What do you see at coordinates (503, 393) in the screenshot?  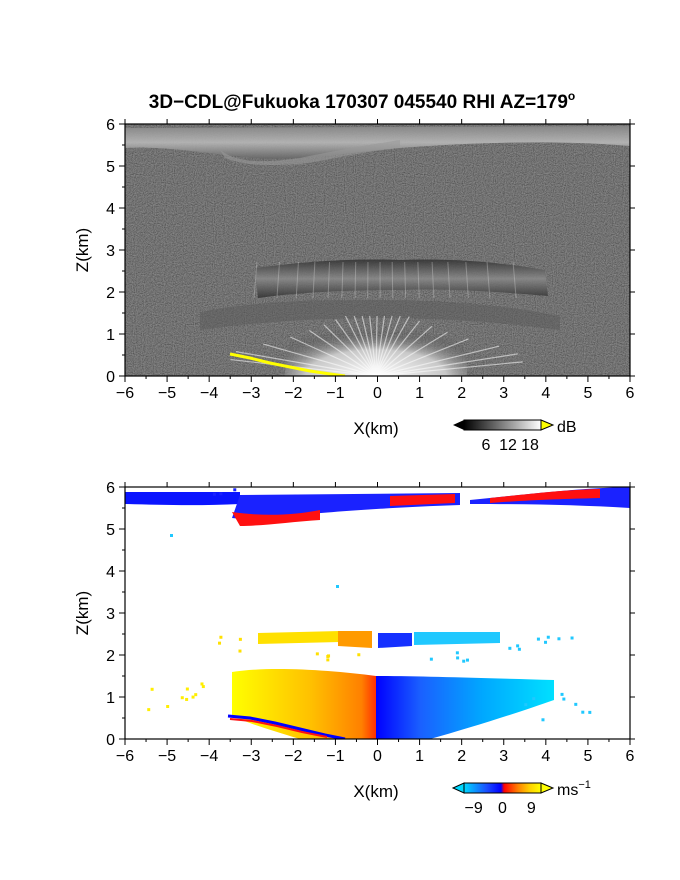 I see `reflectivity-xtick-label: 3` at bounding box center [503, 393].